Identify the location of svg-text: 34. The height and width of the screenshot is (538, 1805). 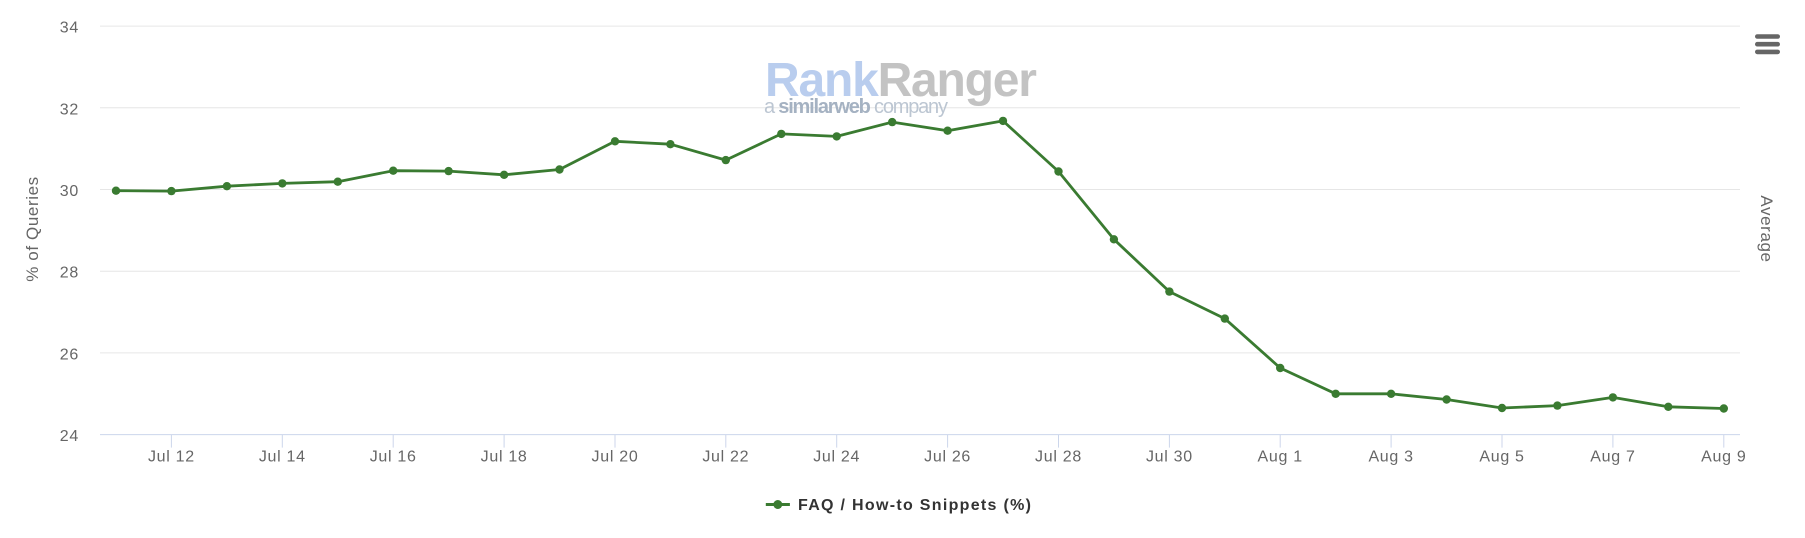
(69, 28).